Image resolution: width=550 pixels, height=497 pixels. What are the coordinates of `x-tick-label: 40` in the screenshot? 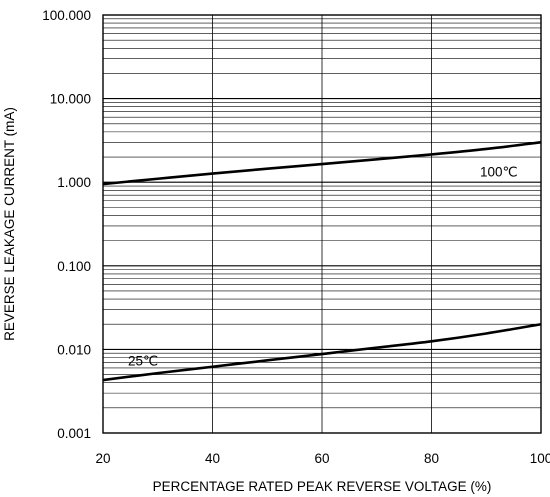 It's located at (212, 458).